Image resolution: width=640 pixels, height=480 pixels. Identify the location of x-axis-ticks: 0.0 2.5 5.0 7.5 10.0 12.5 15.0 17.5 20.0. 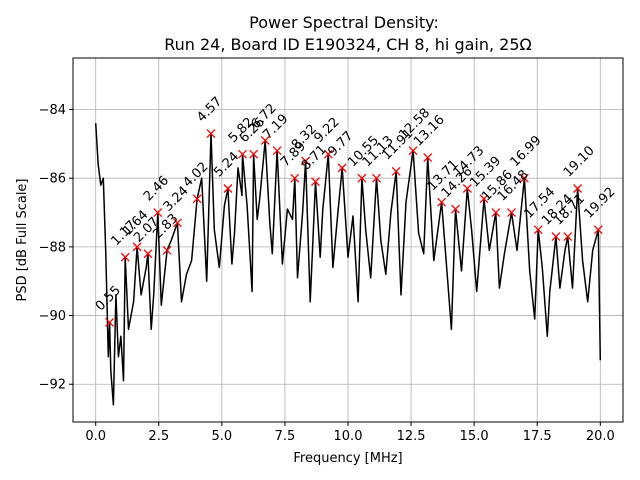
(350, 433).